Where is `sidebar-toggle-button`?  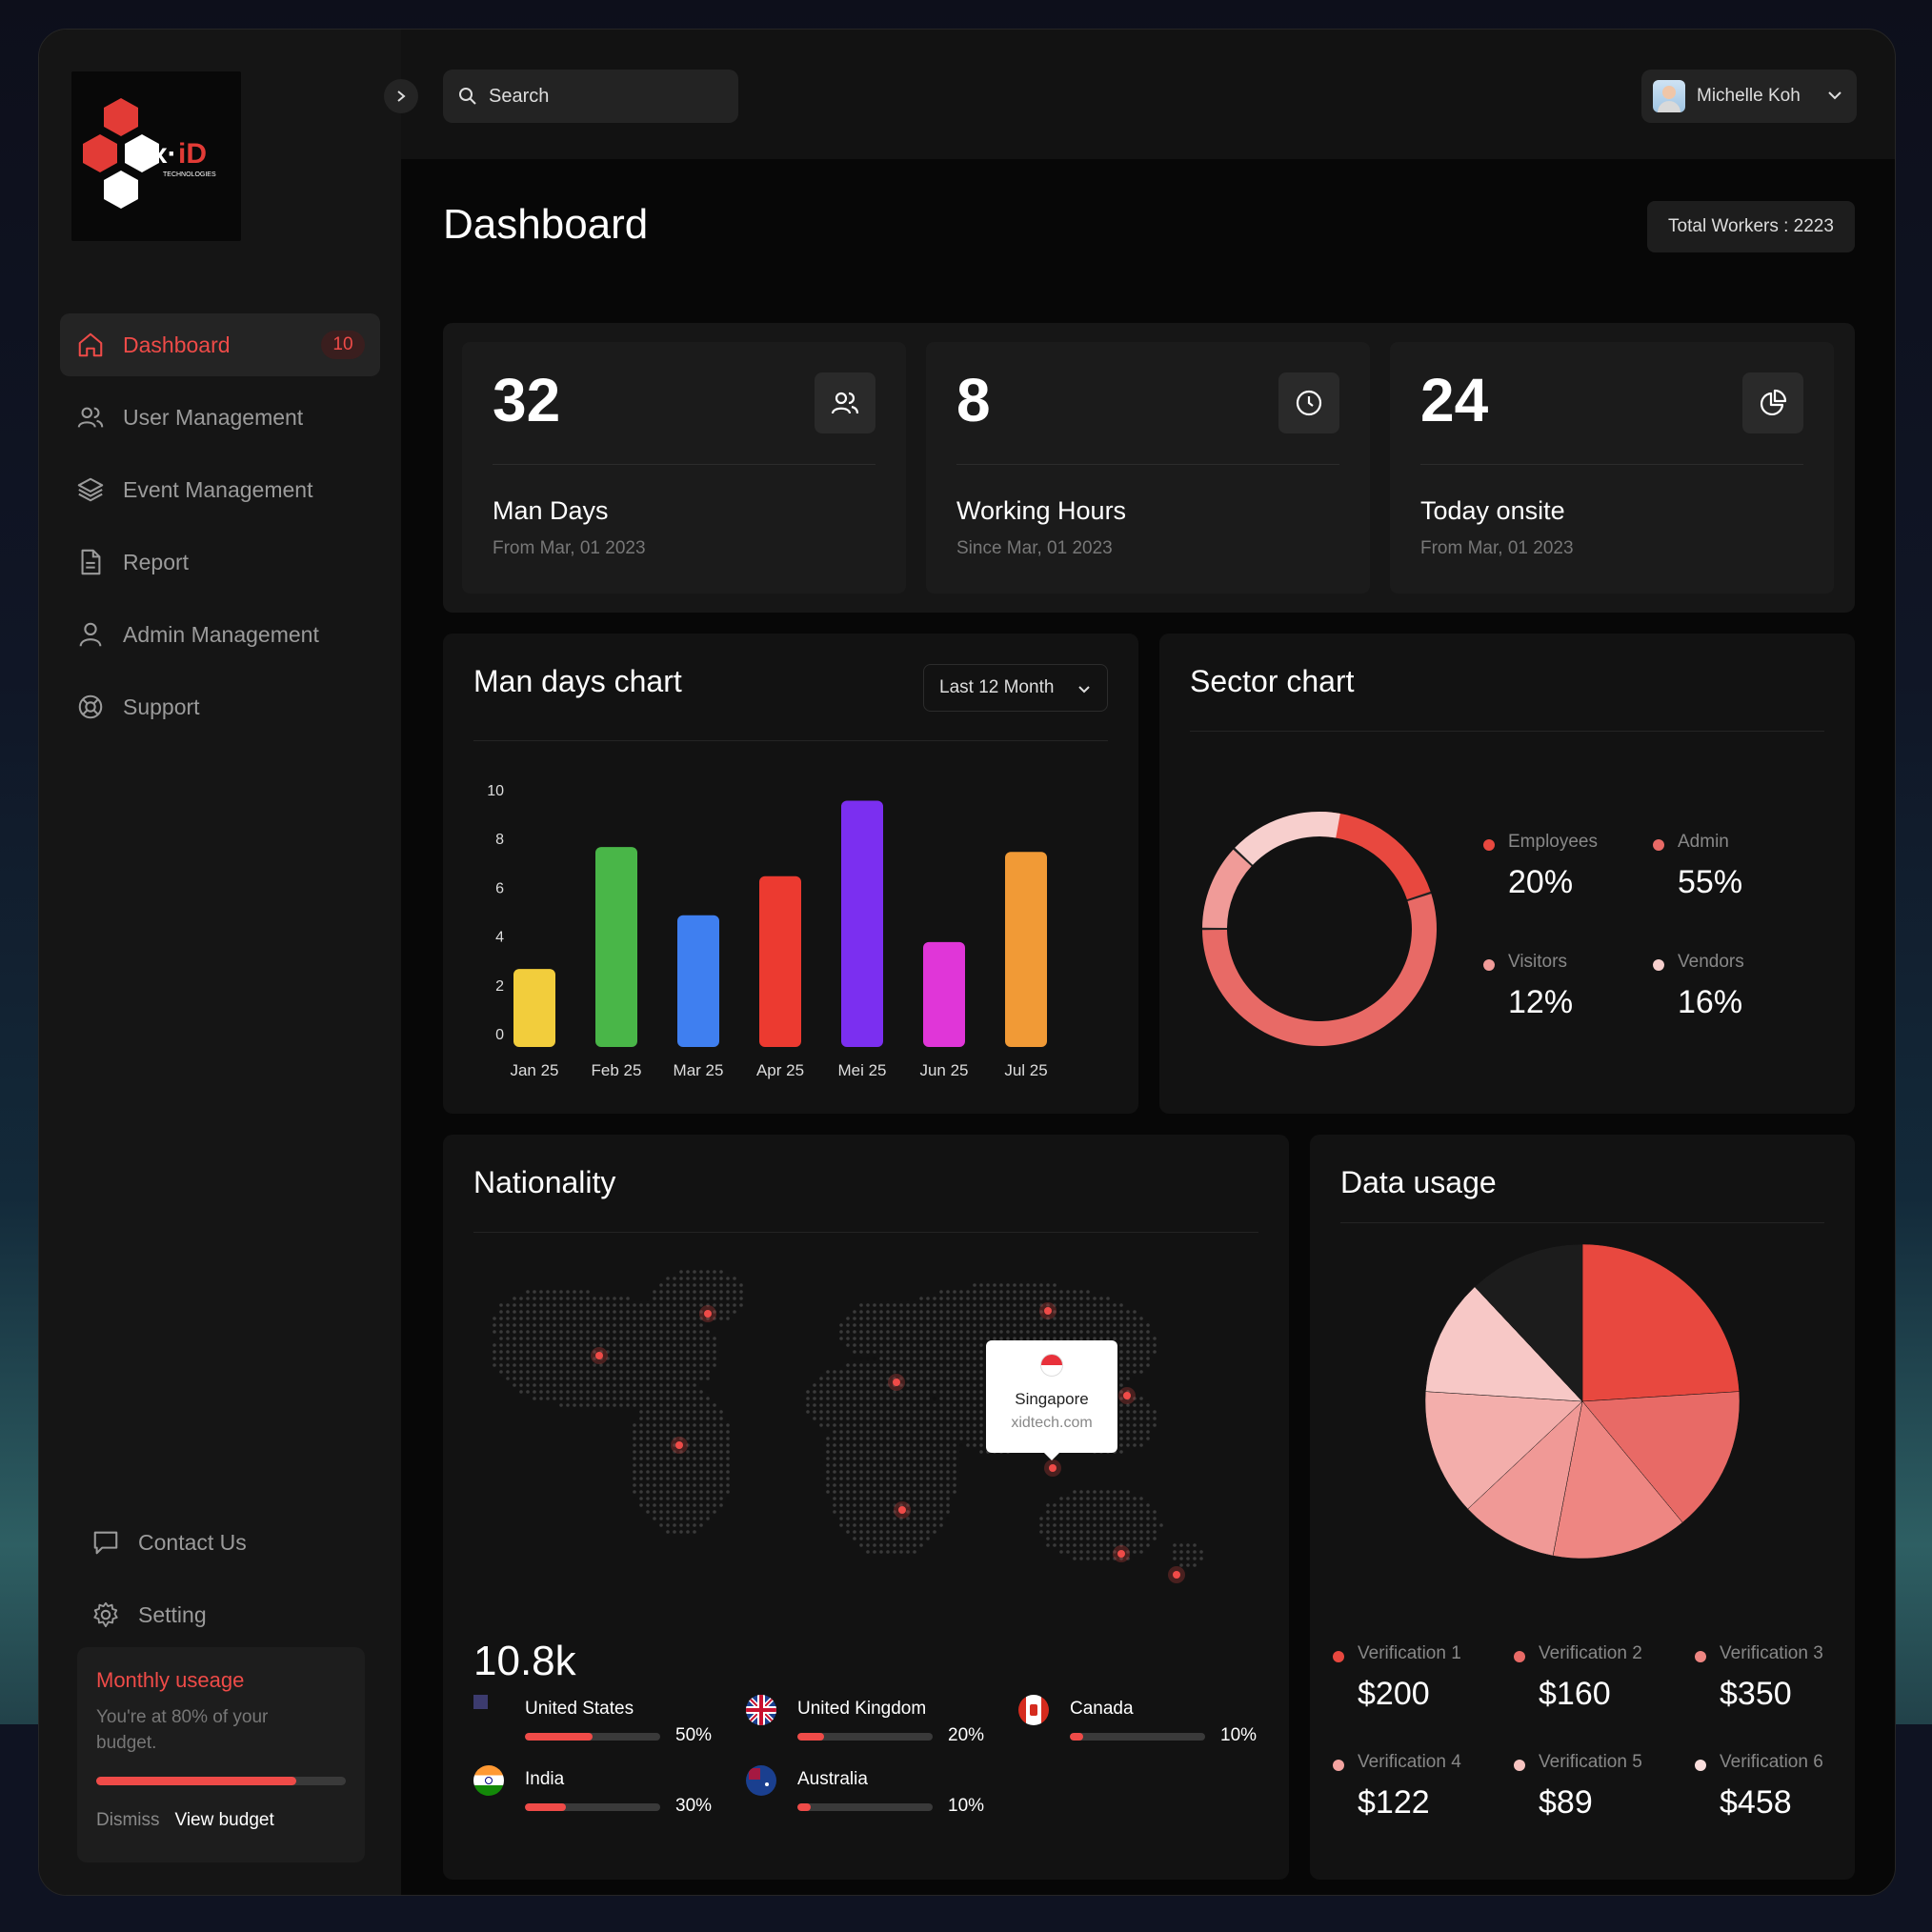
sidebar-toggle-button is located at coordinates (401, 96).